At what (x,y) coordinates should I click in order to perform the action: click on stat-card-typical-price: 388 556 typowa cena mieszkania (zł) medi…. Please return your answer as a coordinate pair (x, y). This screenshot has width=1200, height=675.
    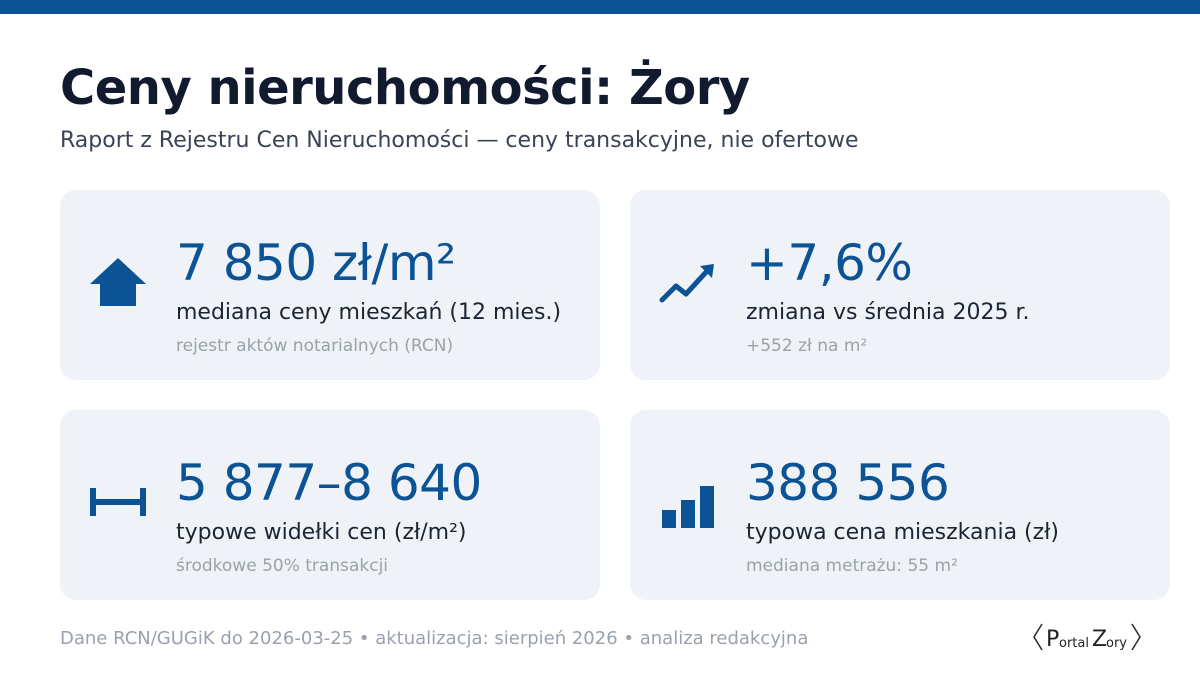
    Looking at the image, I should click on (900, 505).